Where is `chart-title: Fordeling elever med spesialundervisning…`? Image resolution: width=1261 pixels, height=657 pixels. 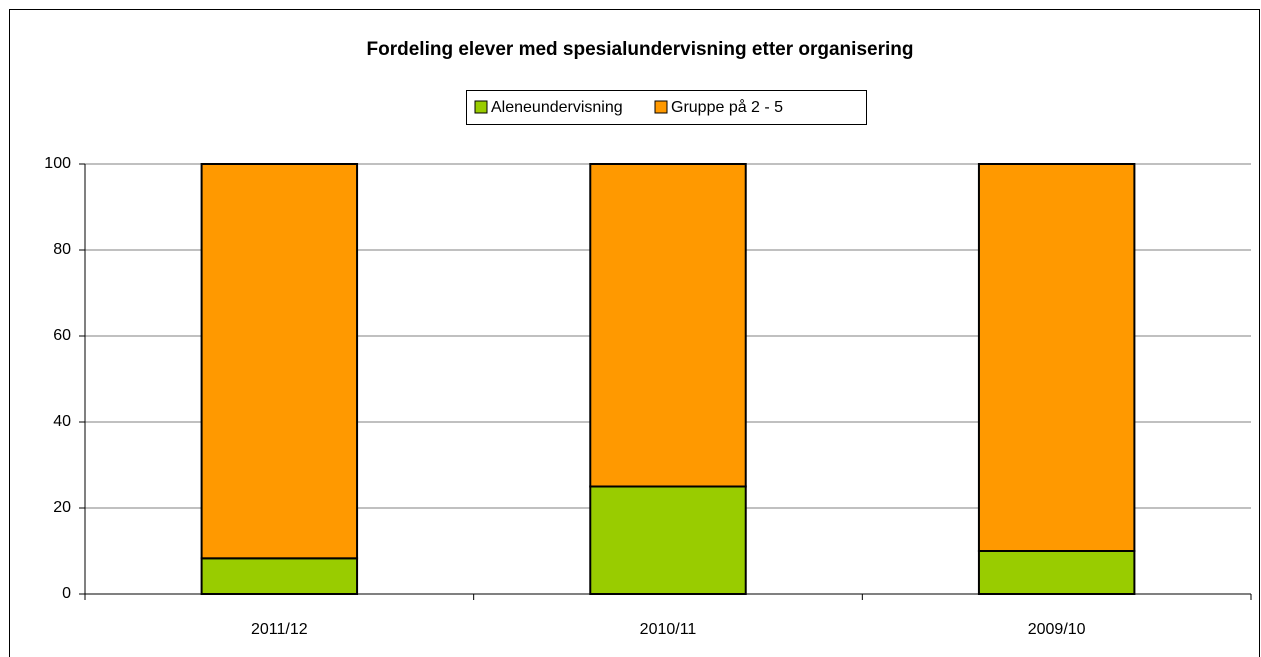
chart-title: Fordeling elever med spesialundervisning… is located at coordinates (640, 49).